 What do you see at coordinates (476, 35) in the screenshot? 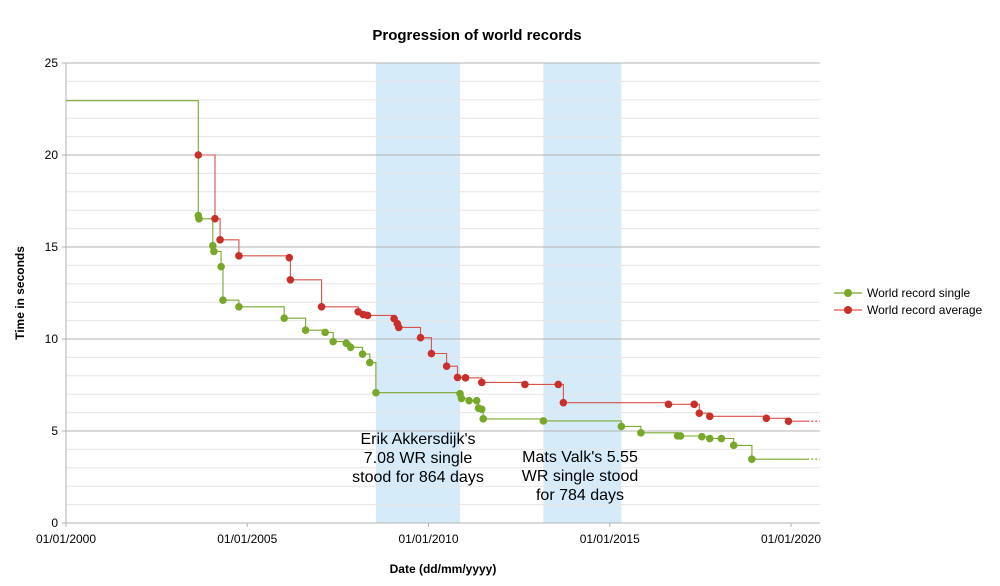
I see `chart-title: Progression of world records` at bounding box center [476, 35].